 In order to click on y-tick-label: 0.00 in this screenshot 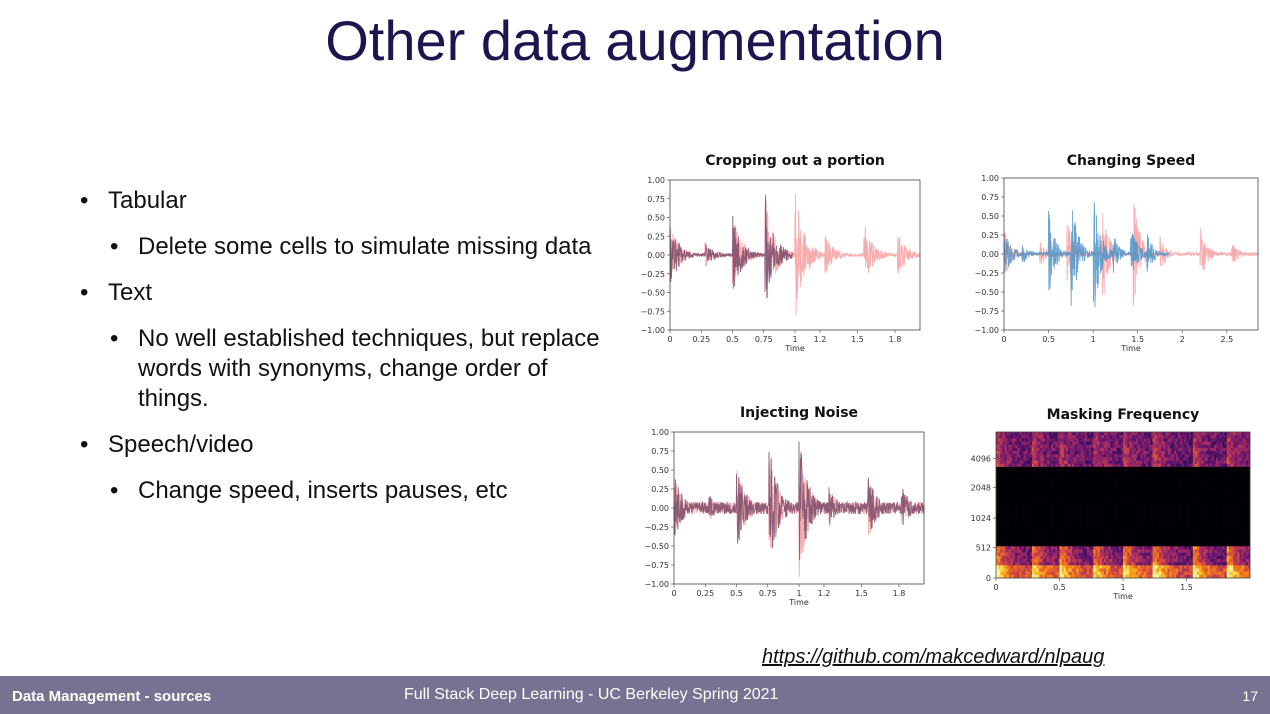, I will do `click(990, 254)`.